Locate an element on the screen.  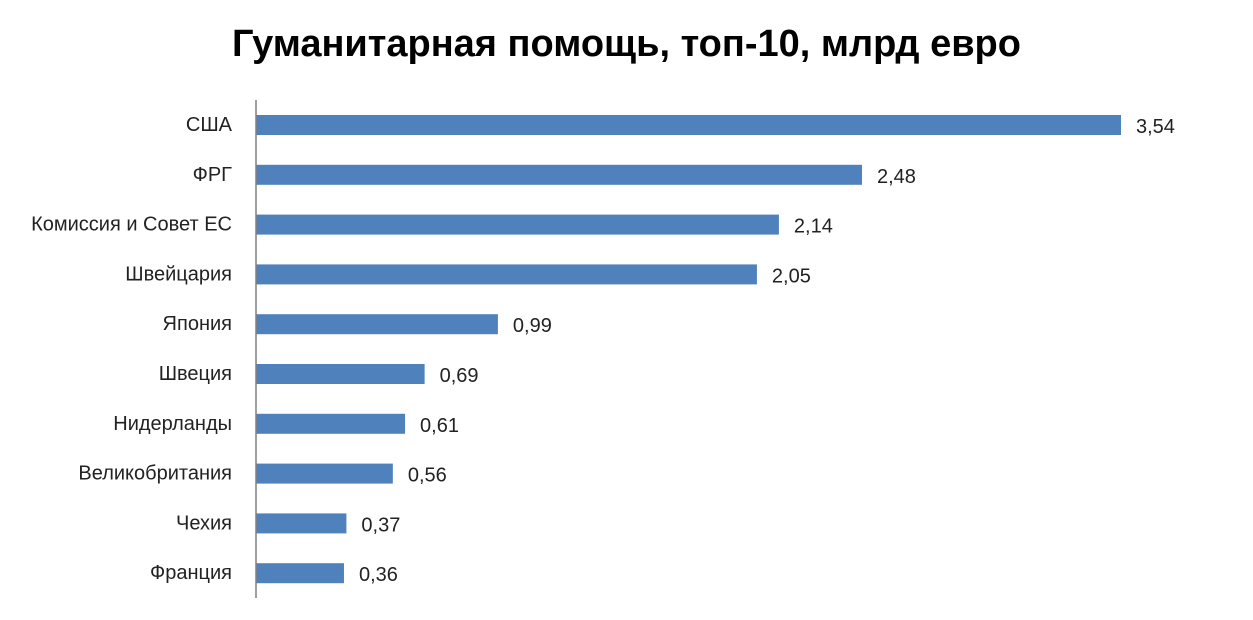
value-label-7: 0,56 is located at coordinates (427, 476).